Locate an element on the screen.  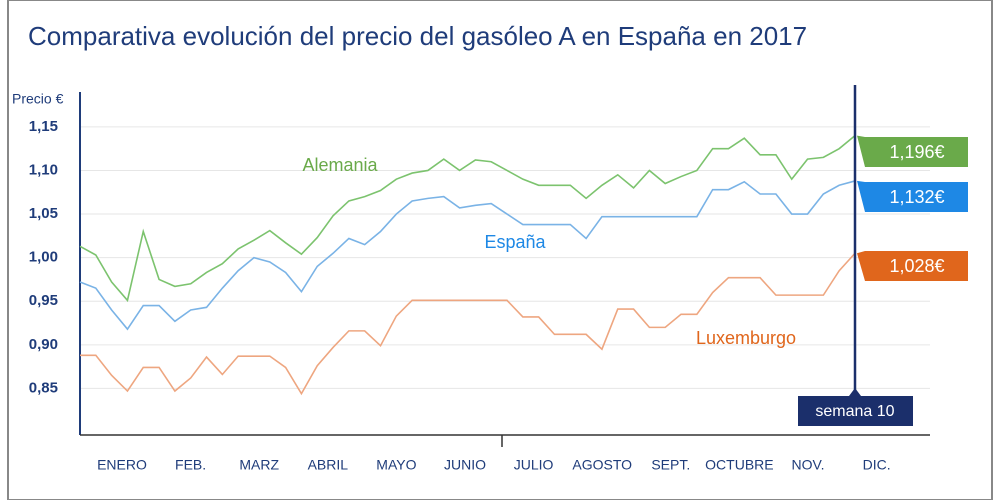
month-label: SEPT. is located at coordinates (670, 465).